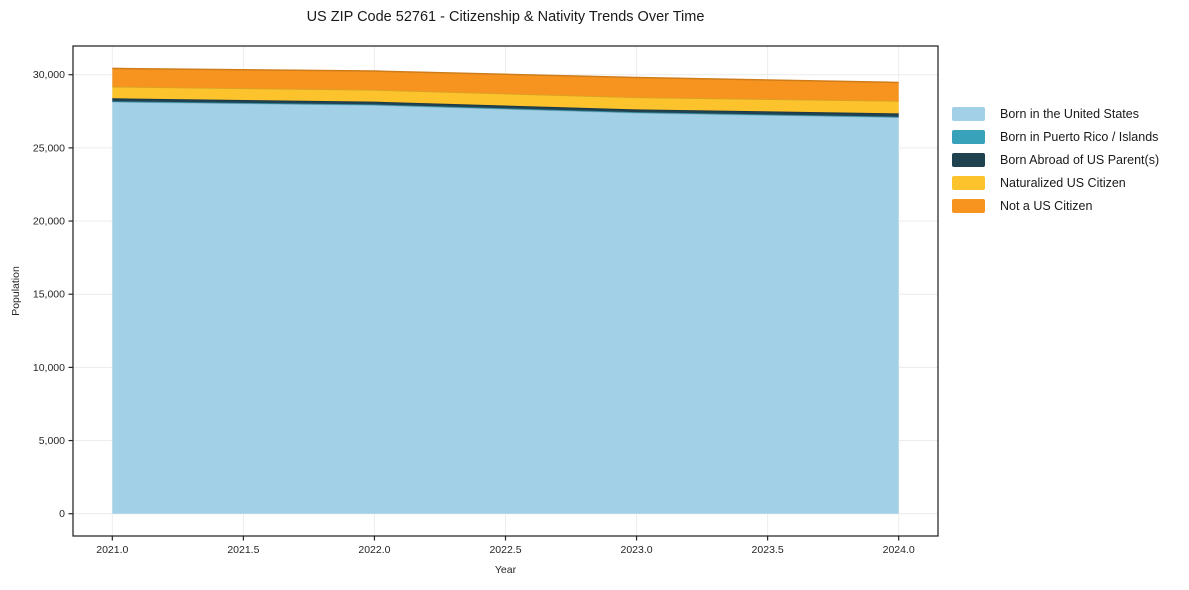  What do you see at coordinates (1079, 136) in the screenshot?
I see `legend-label: Born in Puerto Rico / Islands` at bounding box center [1079, 136].